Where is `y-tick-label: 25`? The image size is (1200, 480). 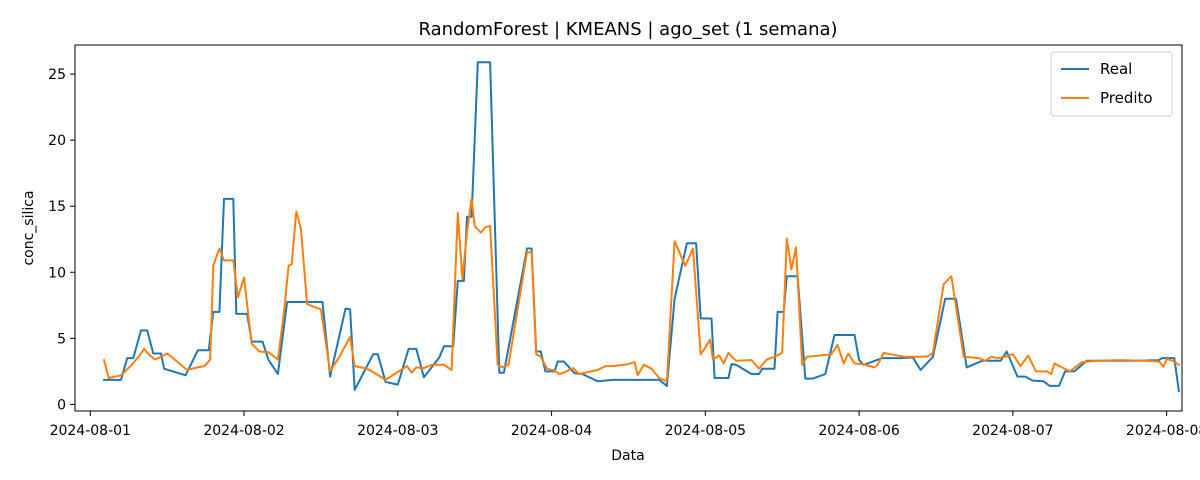
y-tick-label: 25 is located at coordinates (57, 75).